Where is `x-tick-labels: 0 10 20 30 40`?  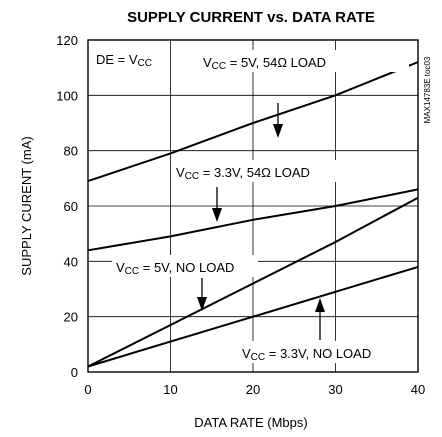
x-tick-labels: 0 10 20 30 40 is located at coordinates (254, 389).